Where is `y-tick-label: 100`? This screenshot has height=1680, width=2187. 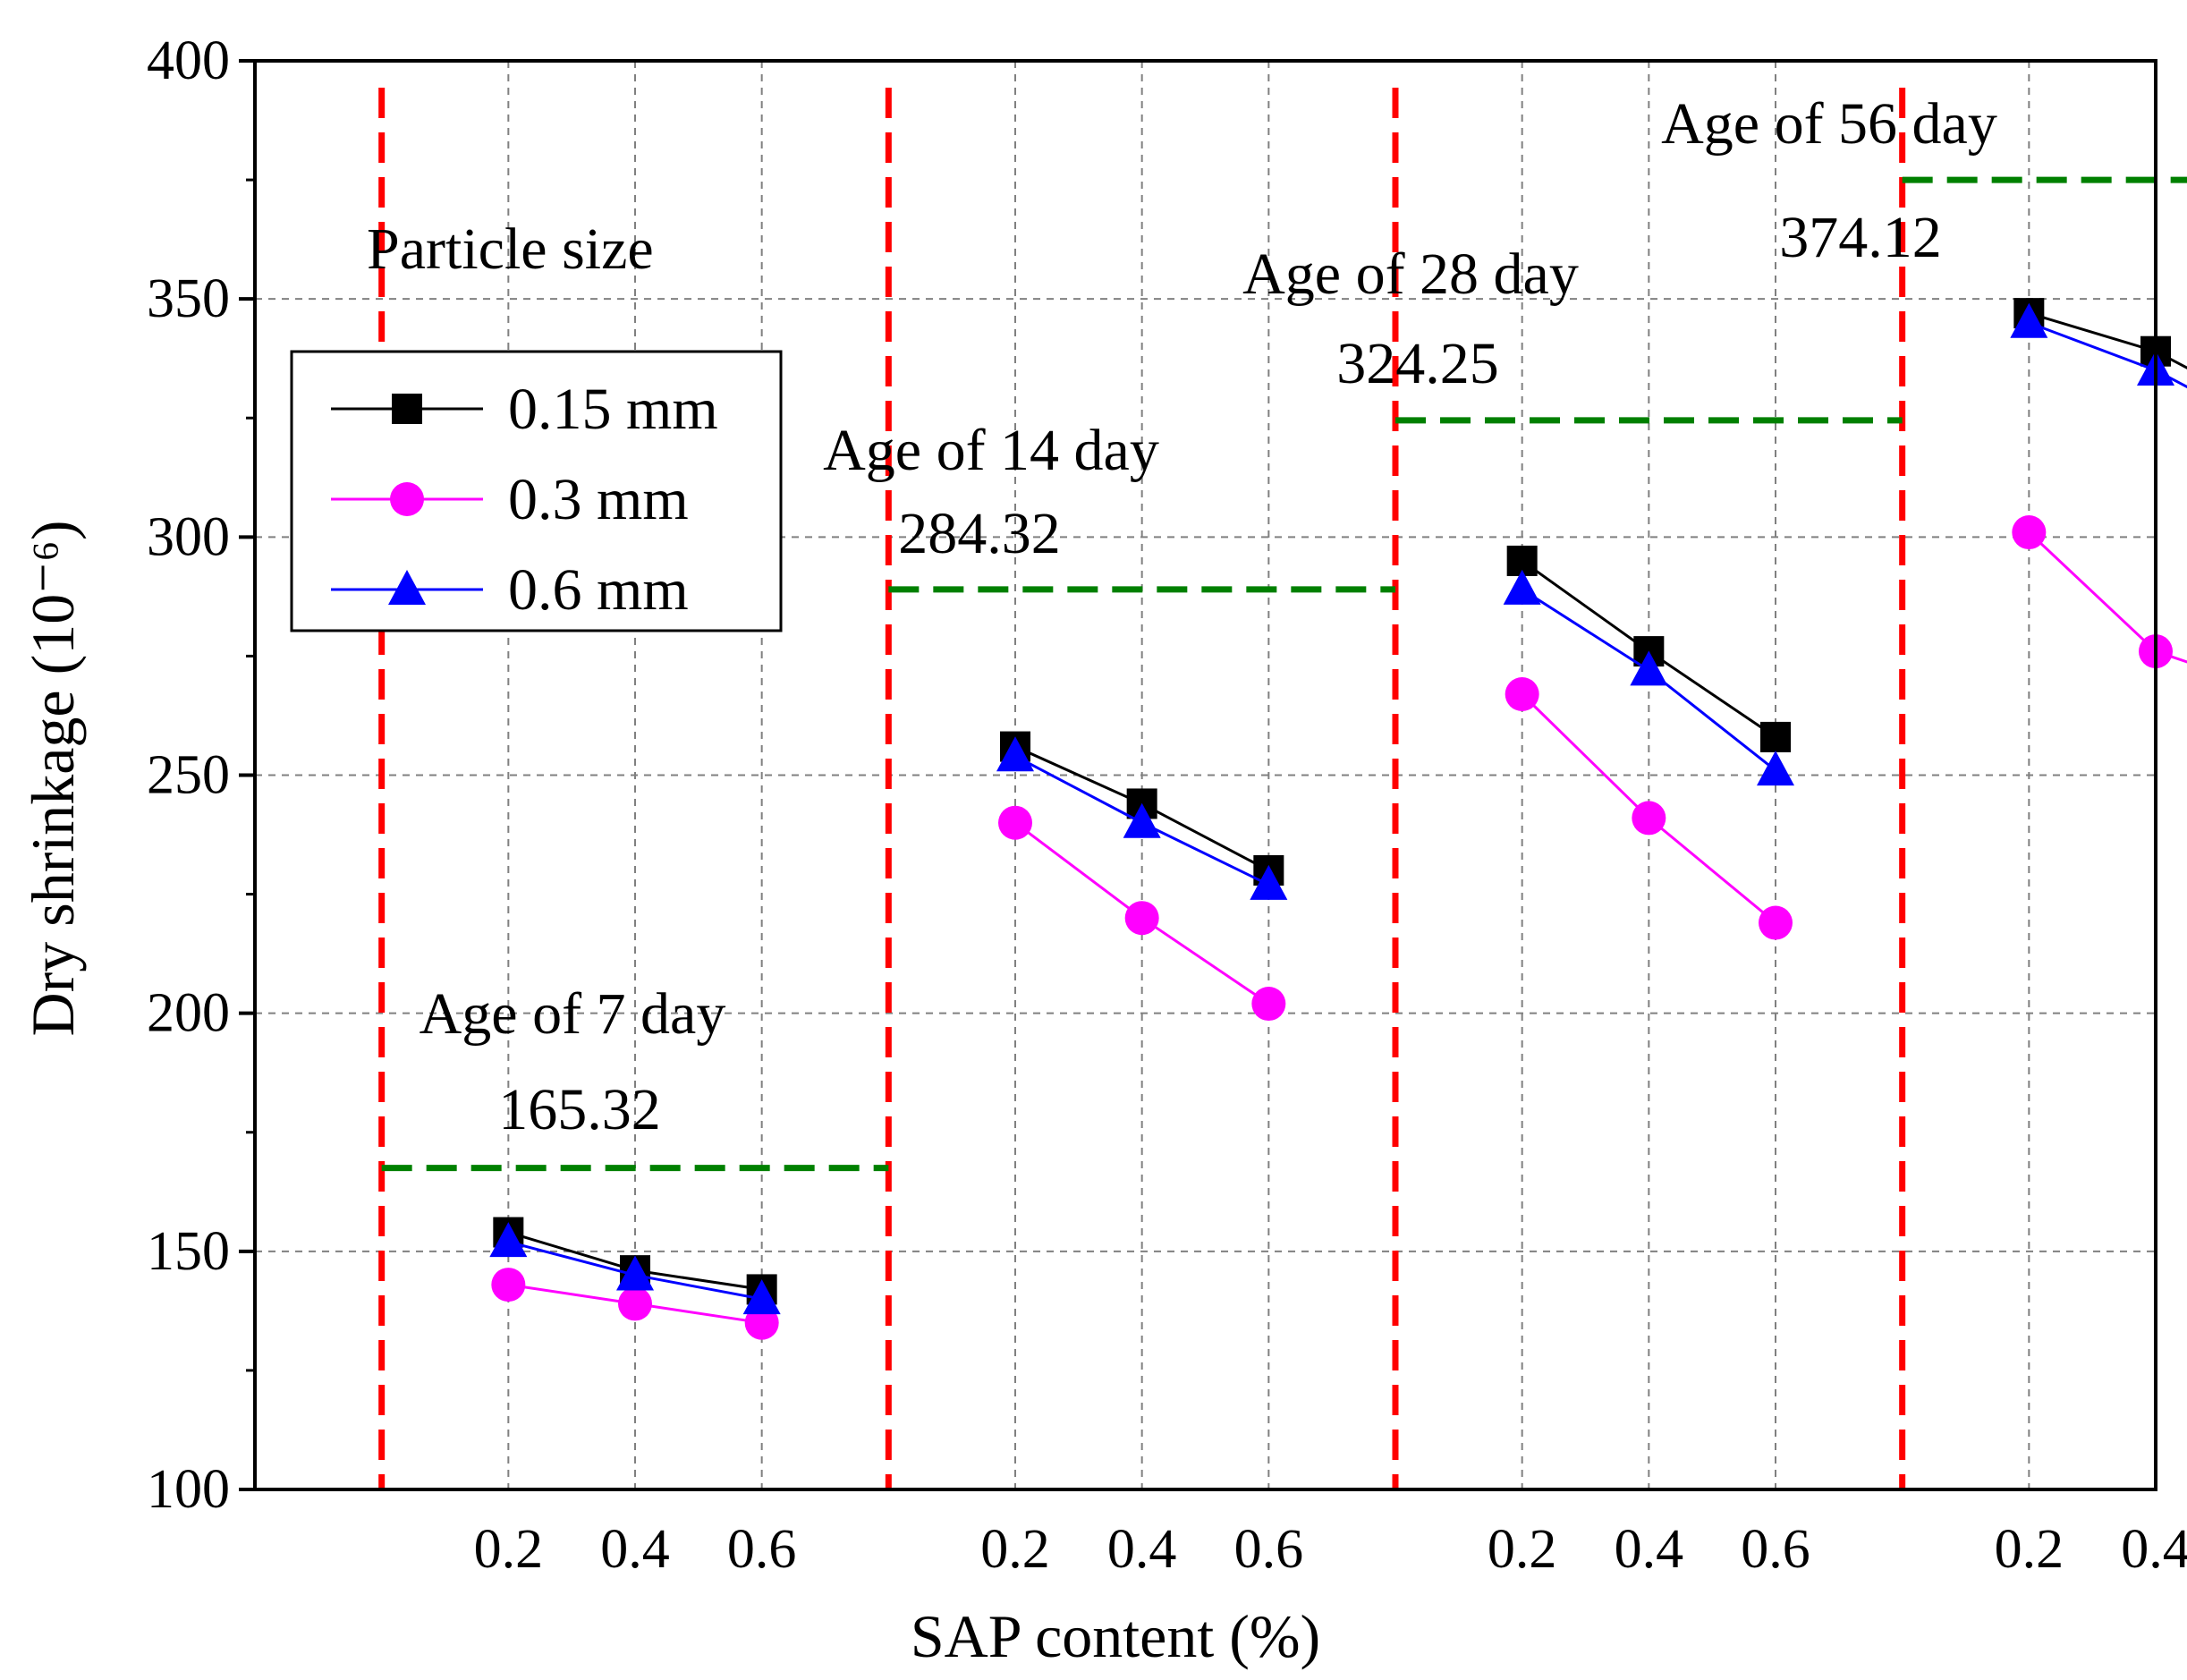 y-tick-label: 100 is located at coordinates (189, 1489).